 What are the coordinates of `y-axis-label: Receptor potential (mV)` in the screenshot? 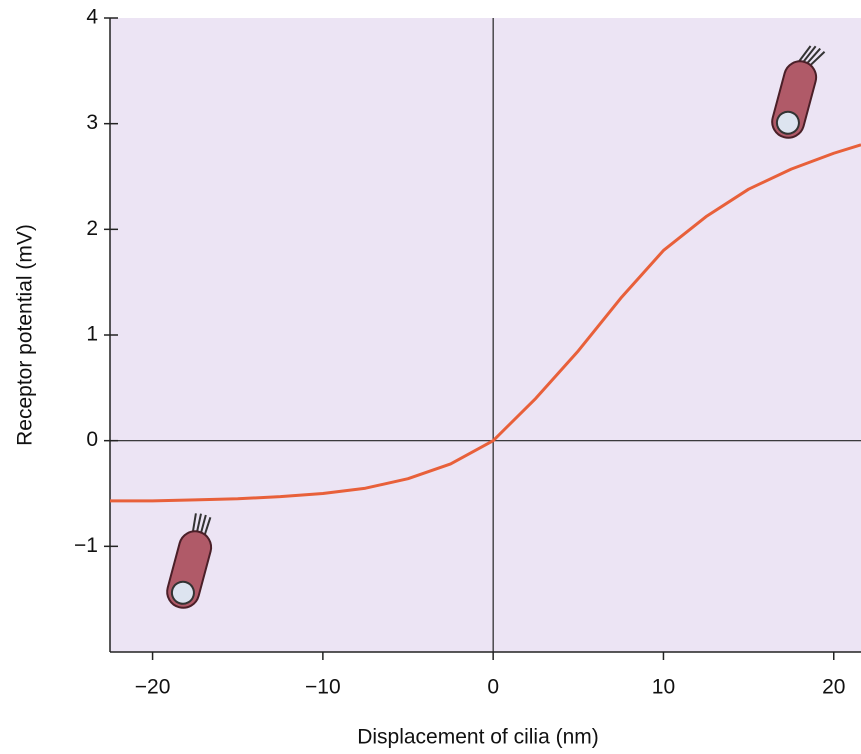 It's located at (25, 335).